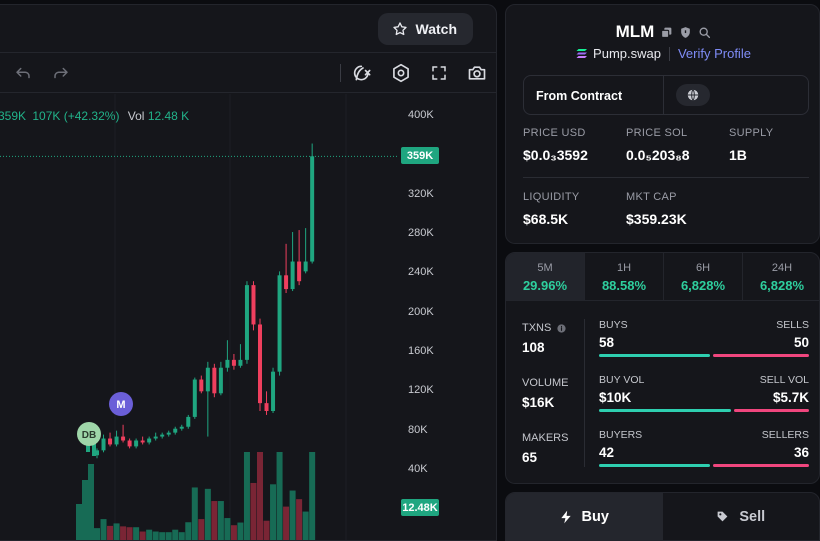 The image size is (820, 541). Describe the element at coordinates (545, 285) in the screenshot. I see `timeframe-change: 29.96%` at that location.